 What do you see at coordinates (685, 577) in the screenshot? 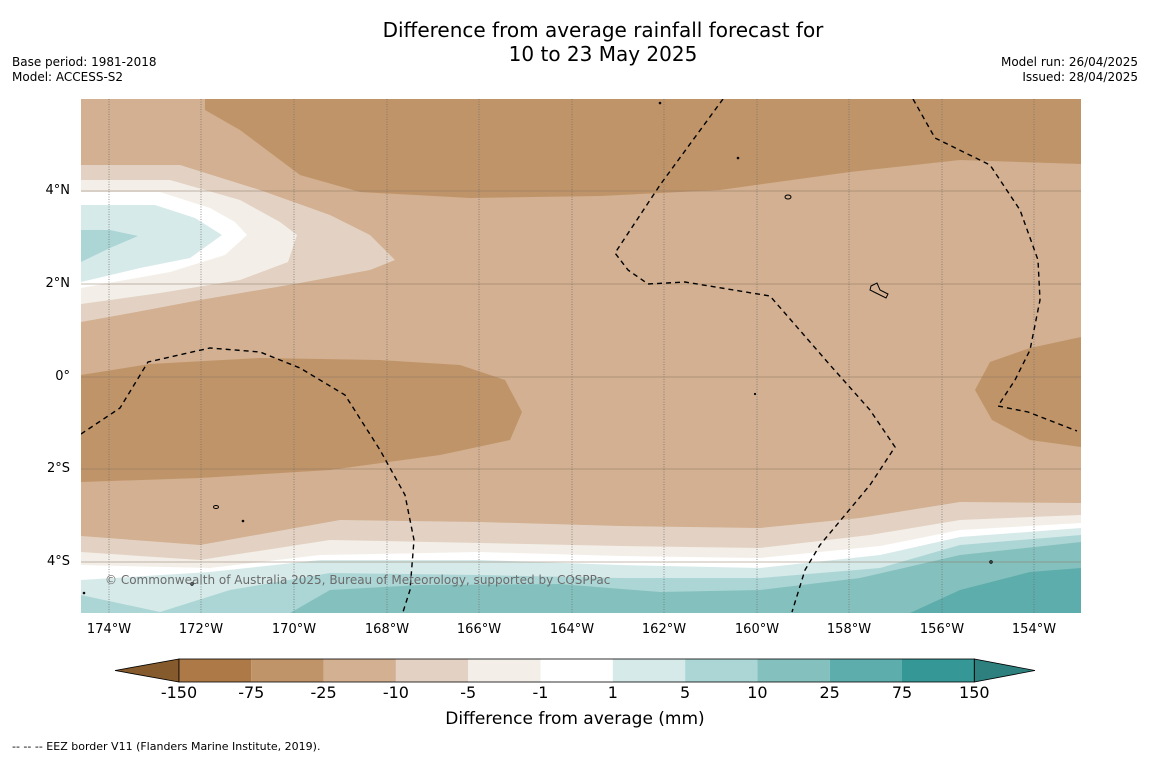
I see `wet-region-south-core` at bounding box center [685, 577].